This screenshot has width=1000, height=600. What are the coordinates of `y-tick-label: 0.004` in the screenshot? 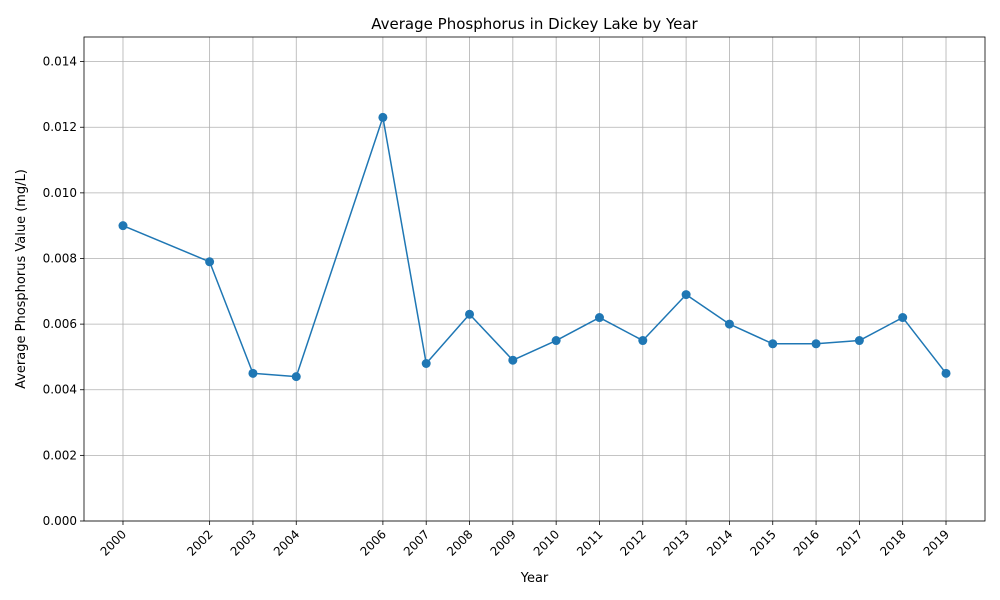 It's located at (60, 390).